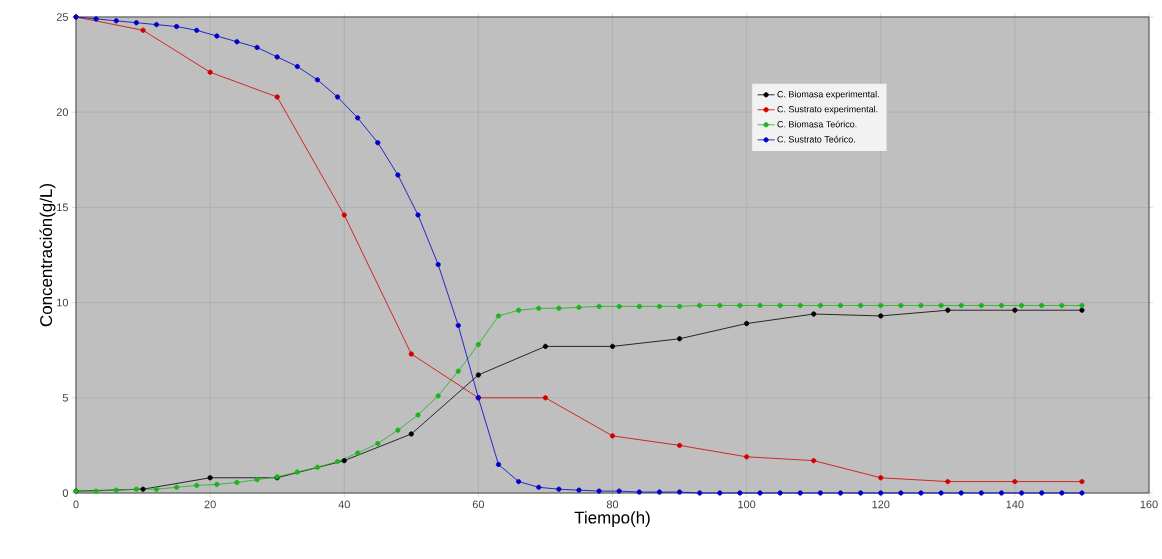  What do you see at coordinates (76, 504) in the screenshot?
I see `x-tick-label: 0` at bounding box center [76, 504].